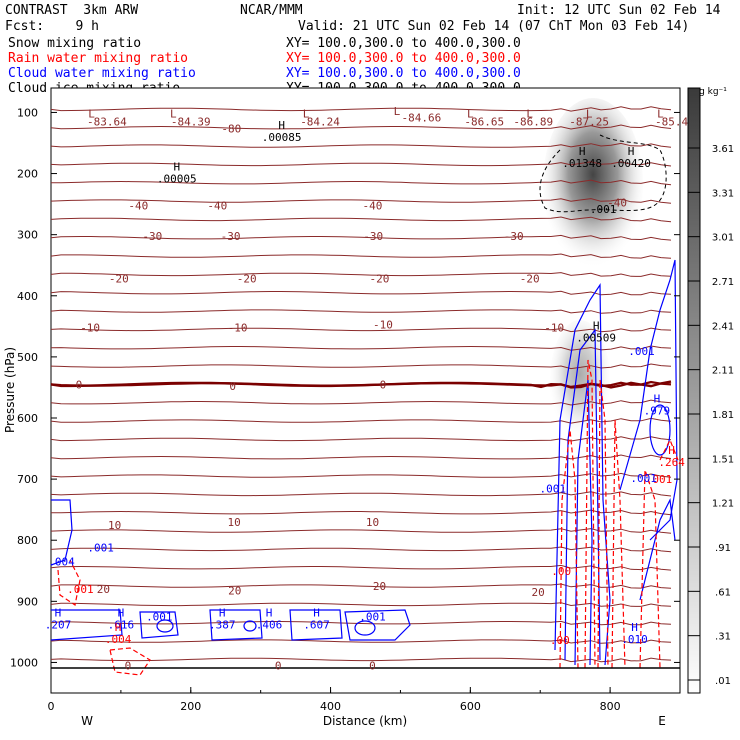 This screenshot has height=740, width=740. I want to click on high-value: .979, so click(657, 411).